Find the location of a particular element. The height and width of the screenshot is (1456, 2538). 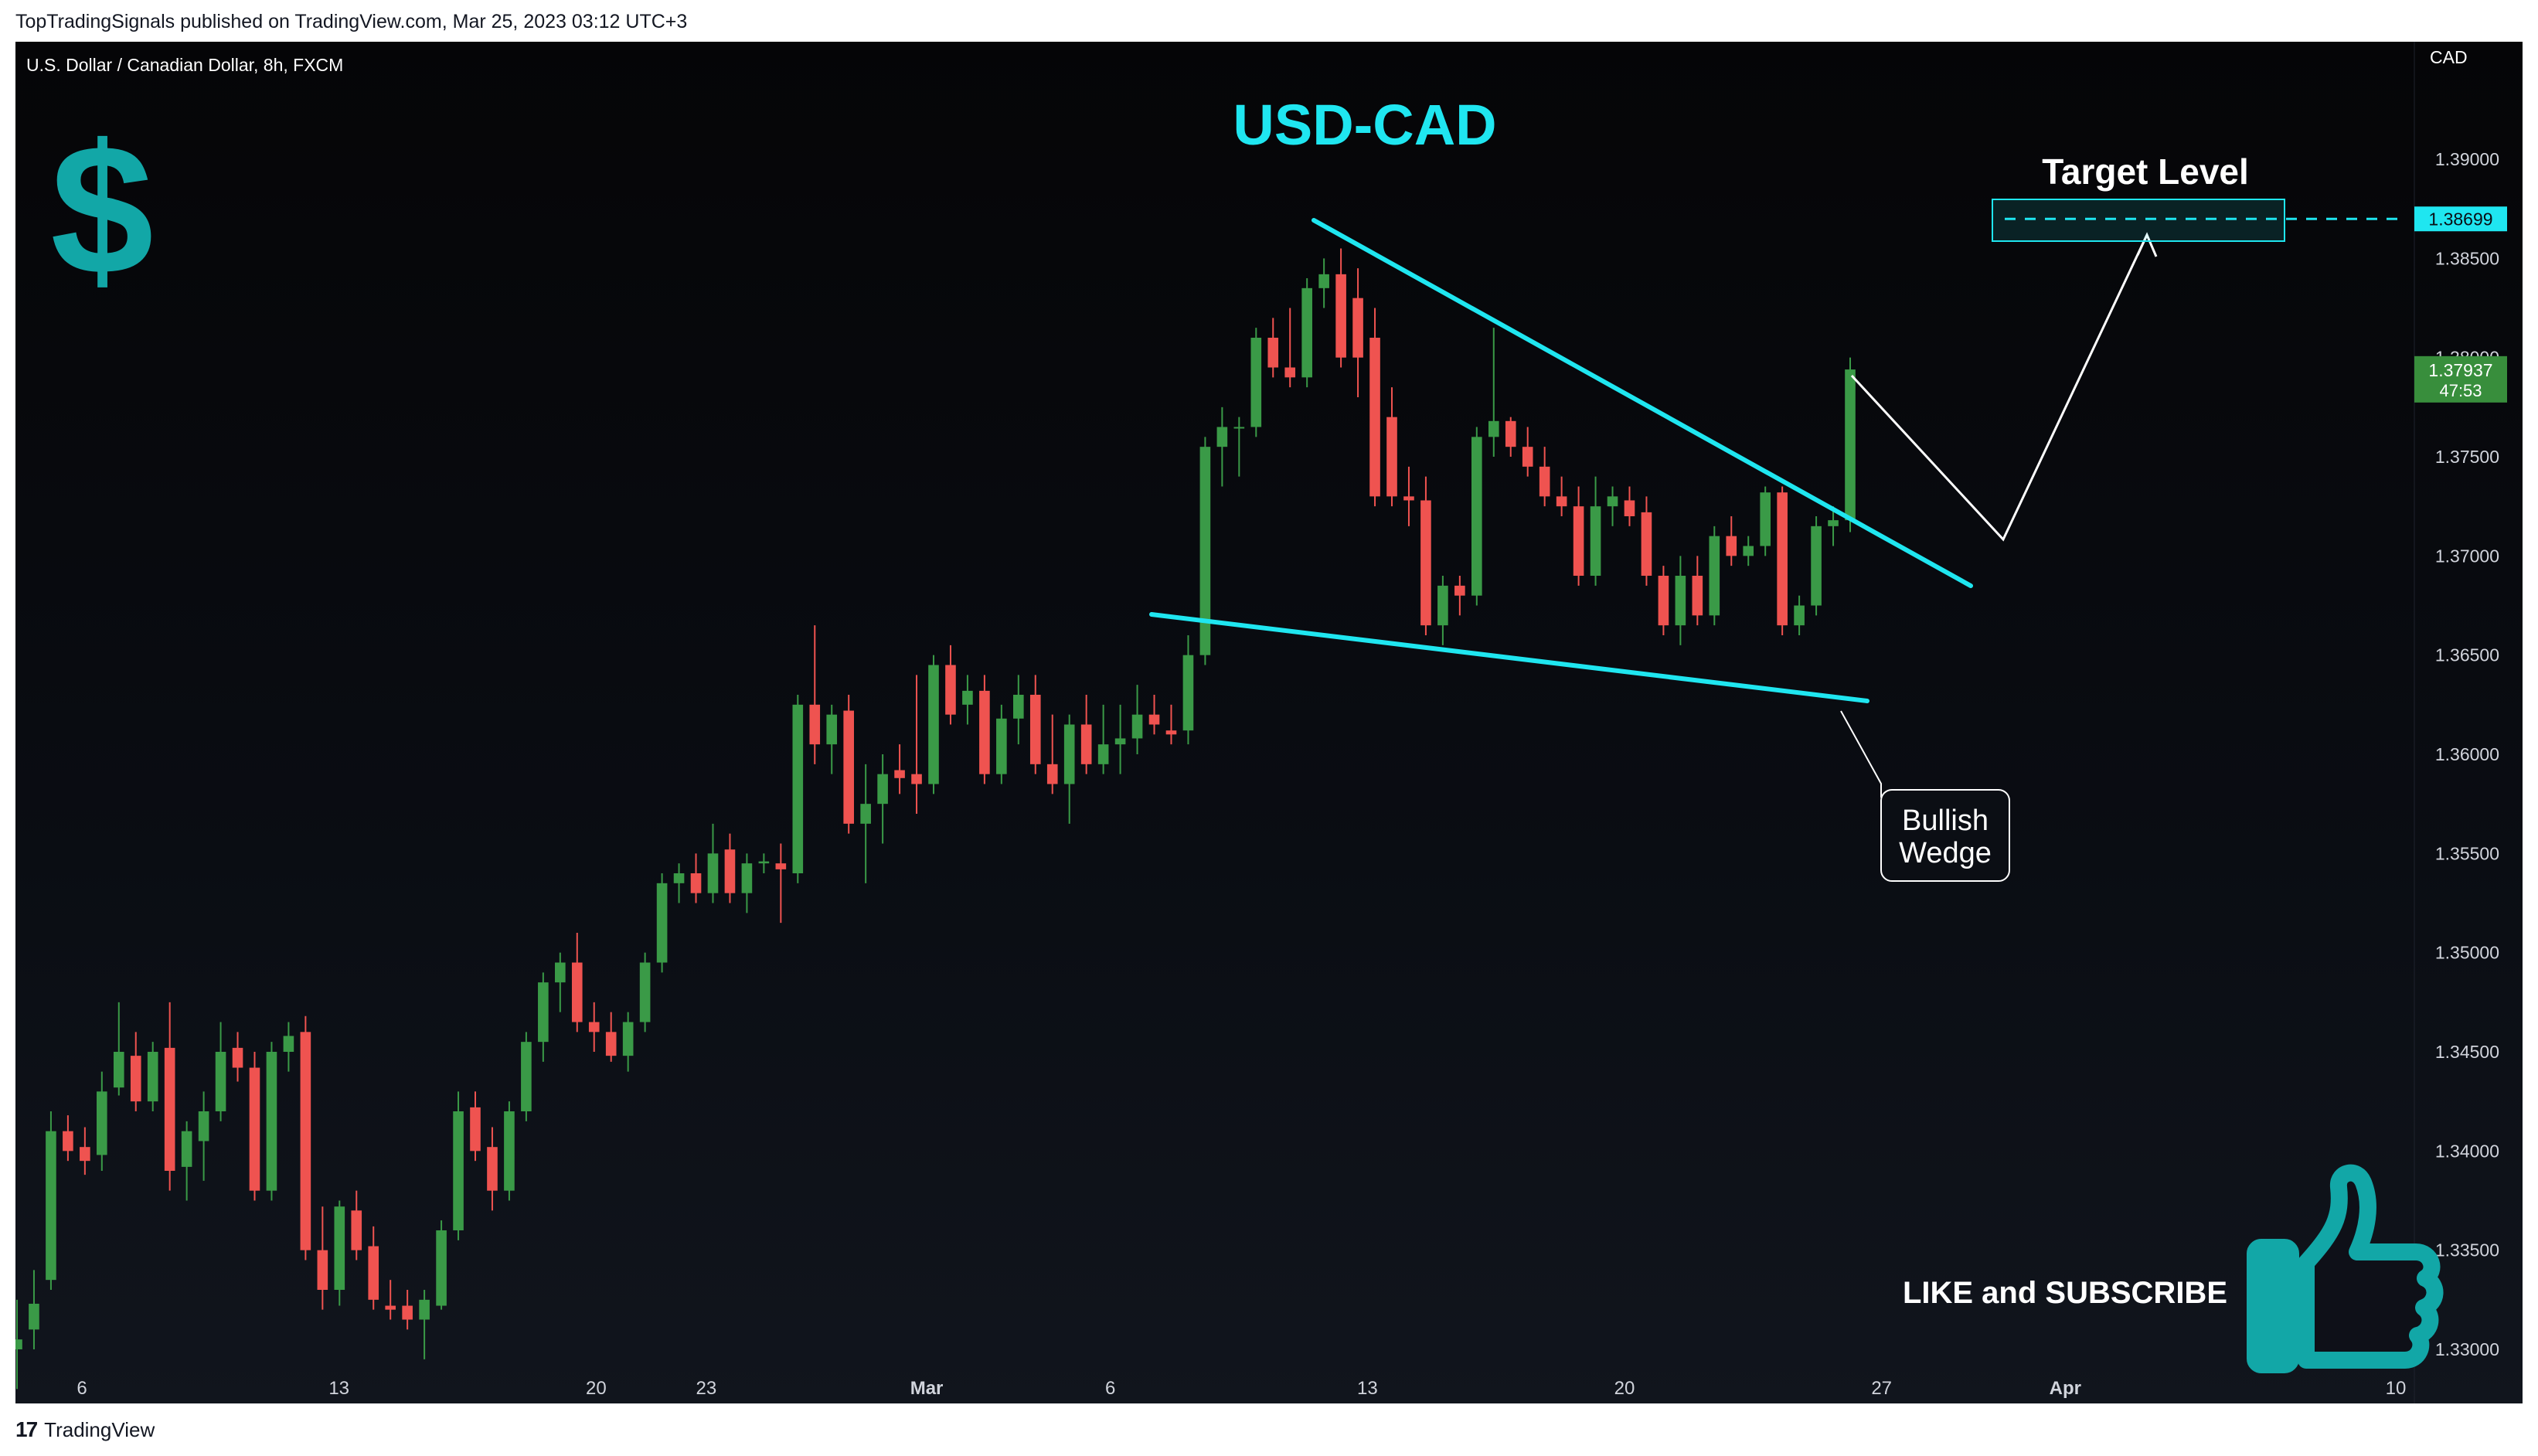

bullish-wedge-callout is located at coordinates (1945, 836).